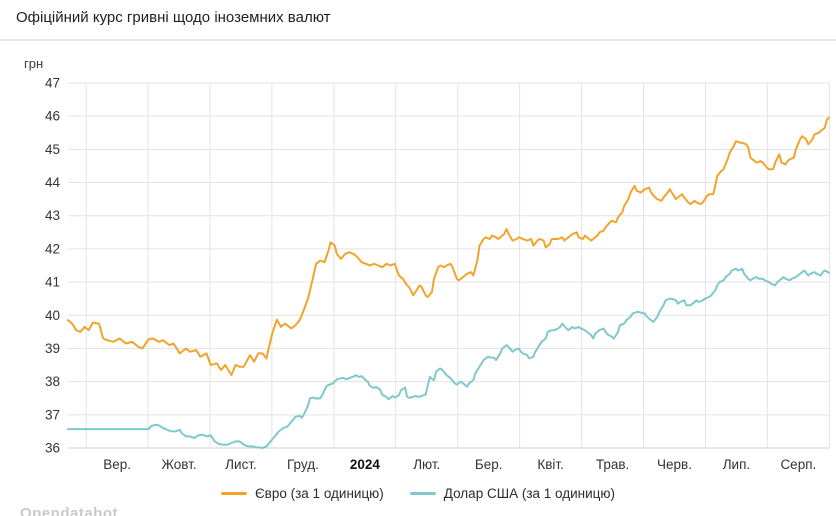  I want to click on watermark: Opendatabot, so click(69, 510).